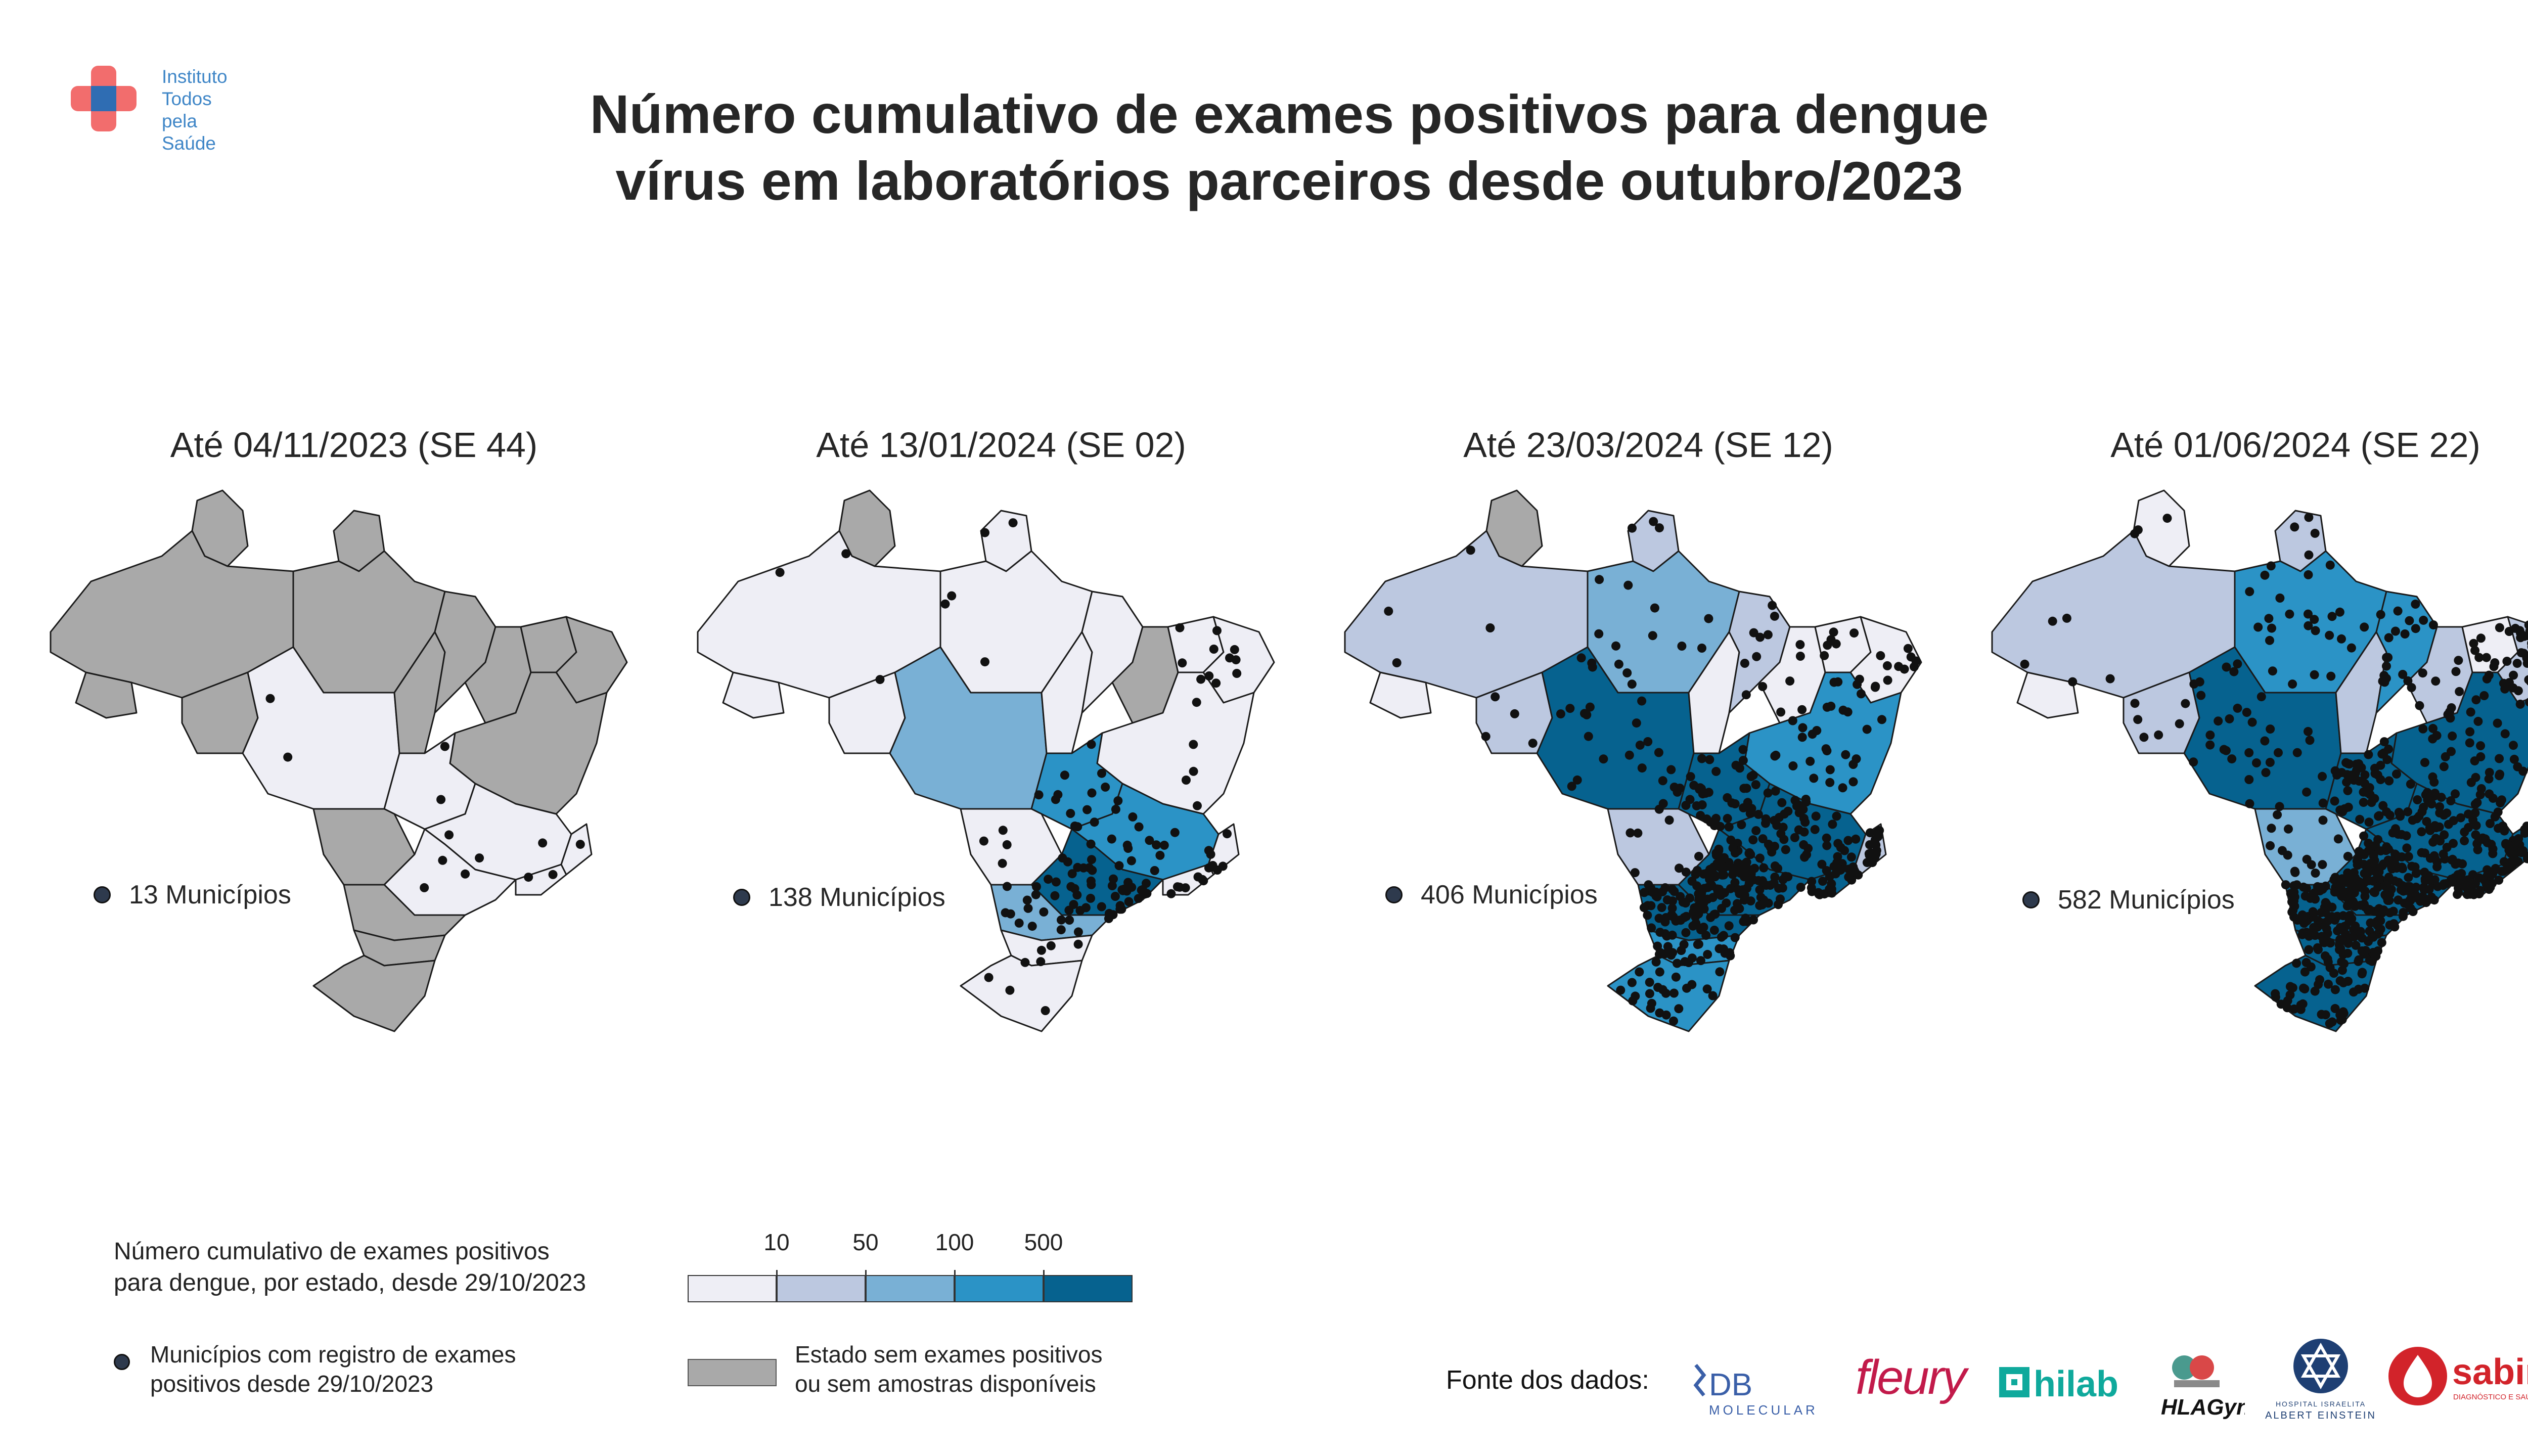 This screenshot has height=1456, width=2528. Describe the element at coordinates (1002, 735) in the screenshot. I see `map-panel-2: Até 13/01/2024 (SE 02) 138 Municípios` at that location.